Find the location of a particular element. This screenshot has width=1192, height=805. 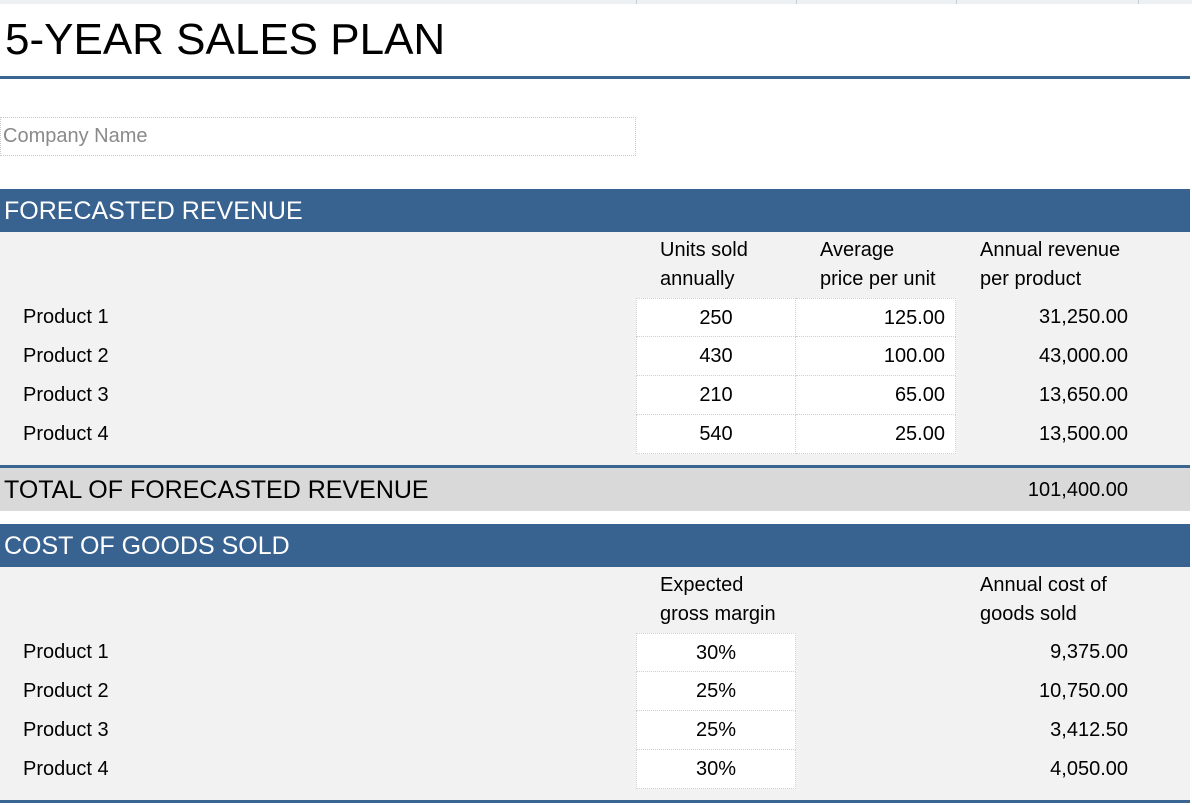

annual-cost-header-line2: goods sold is located at coordinates (1028, 614).